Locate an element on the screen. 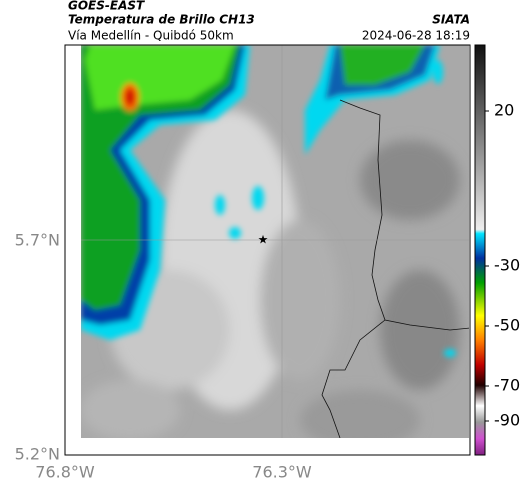 The image size is (526, 495). lat-label: 5.7°N is located at coordinates (37, 240).